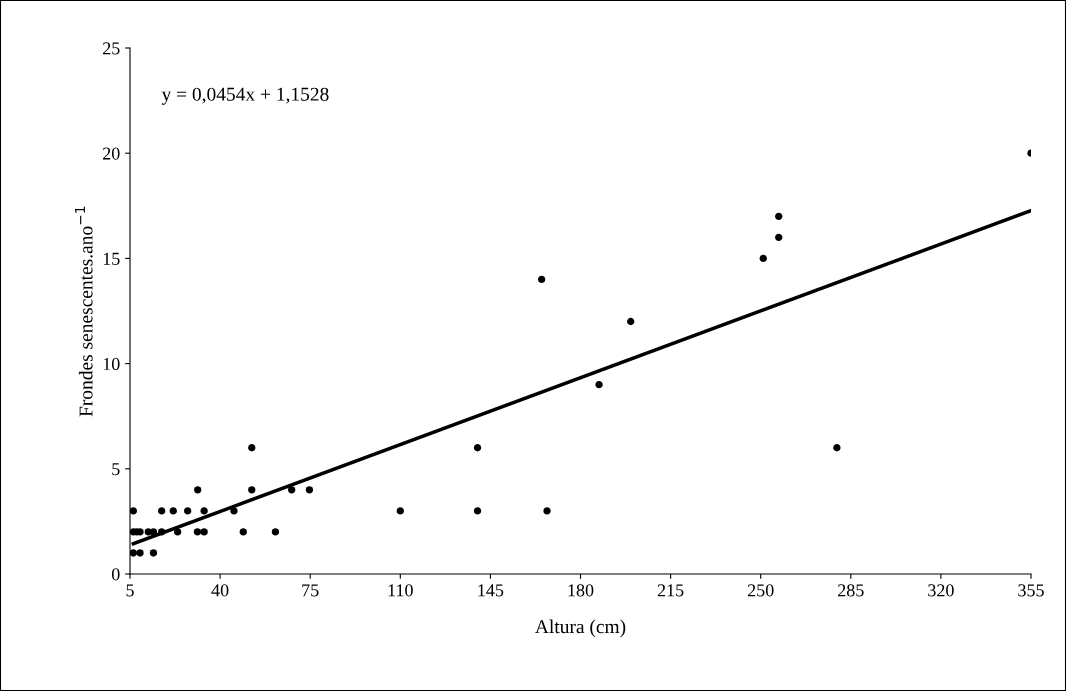  Describe the element at coordinates (1031, 590) in the screenshot. I see `x-tick-label: 355` at that location.